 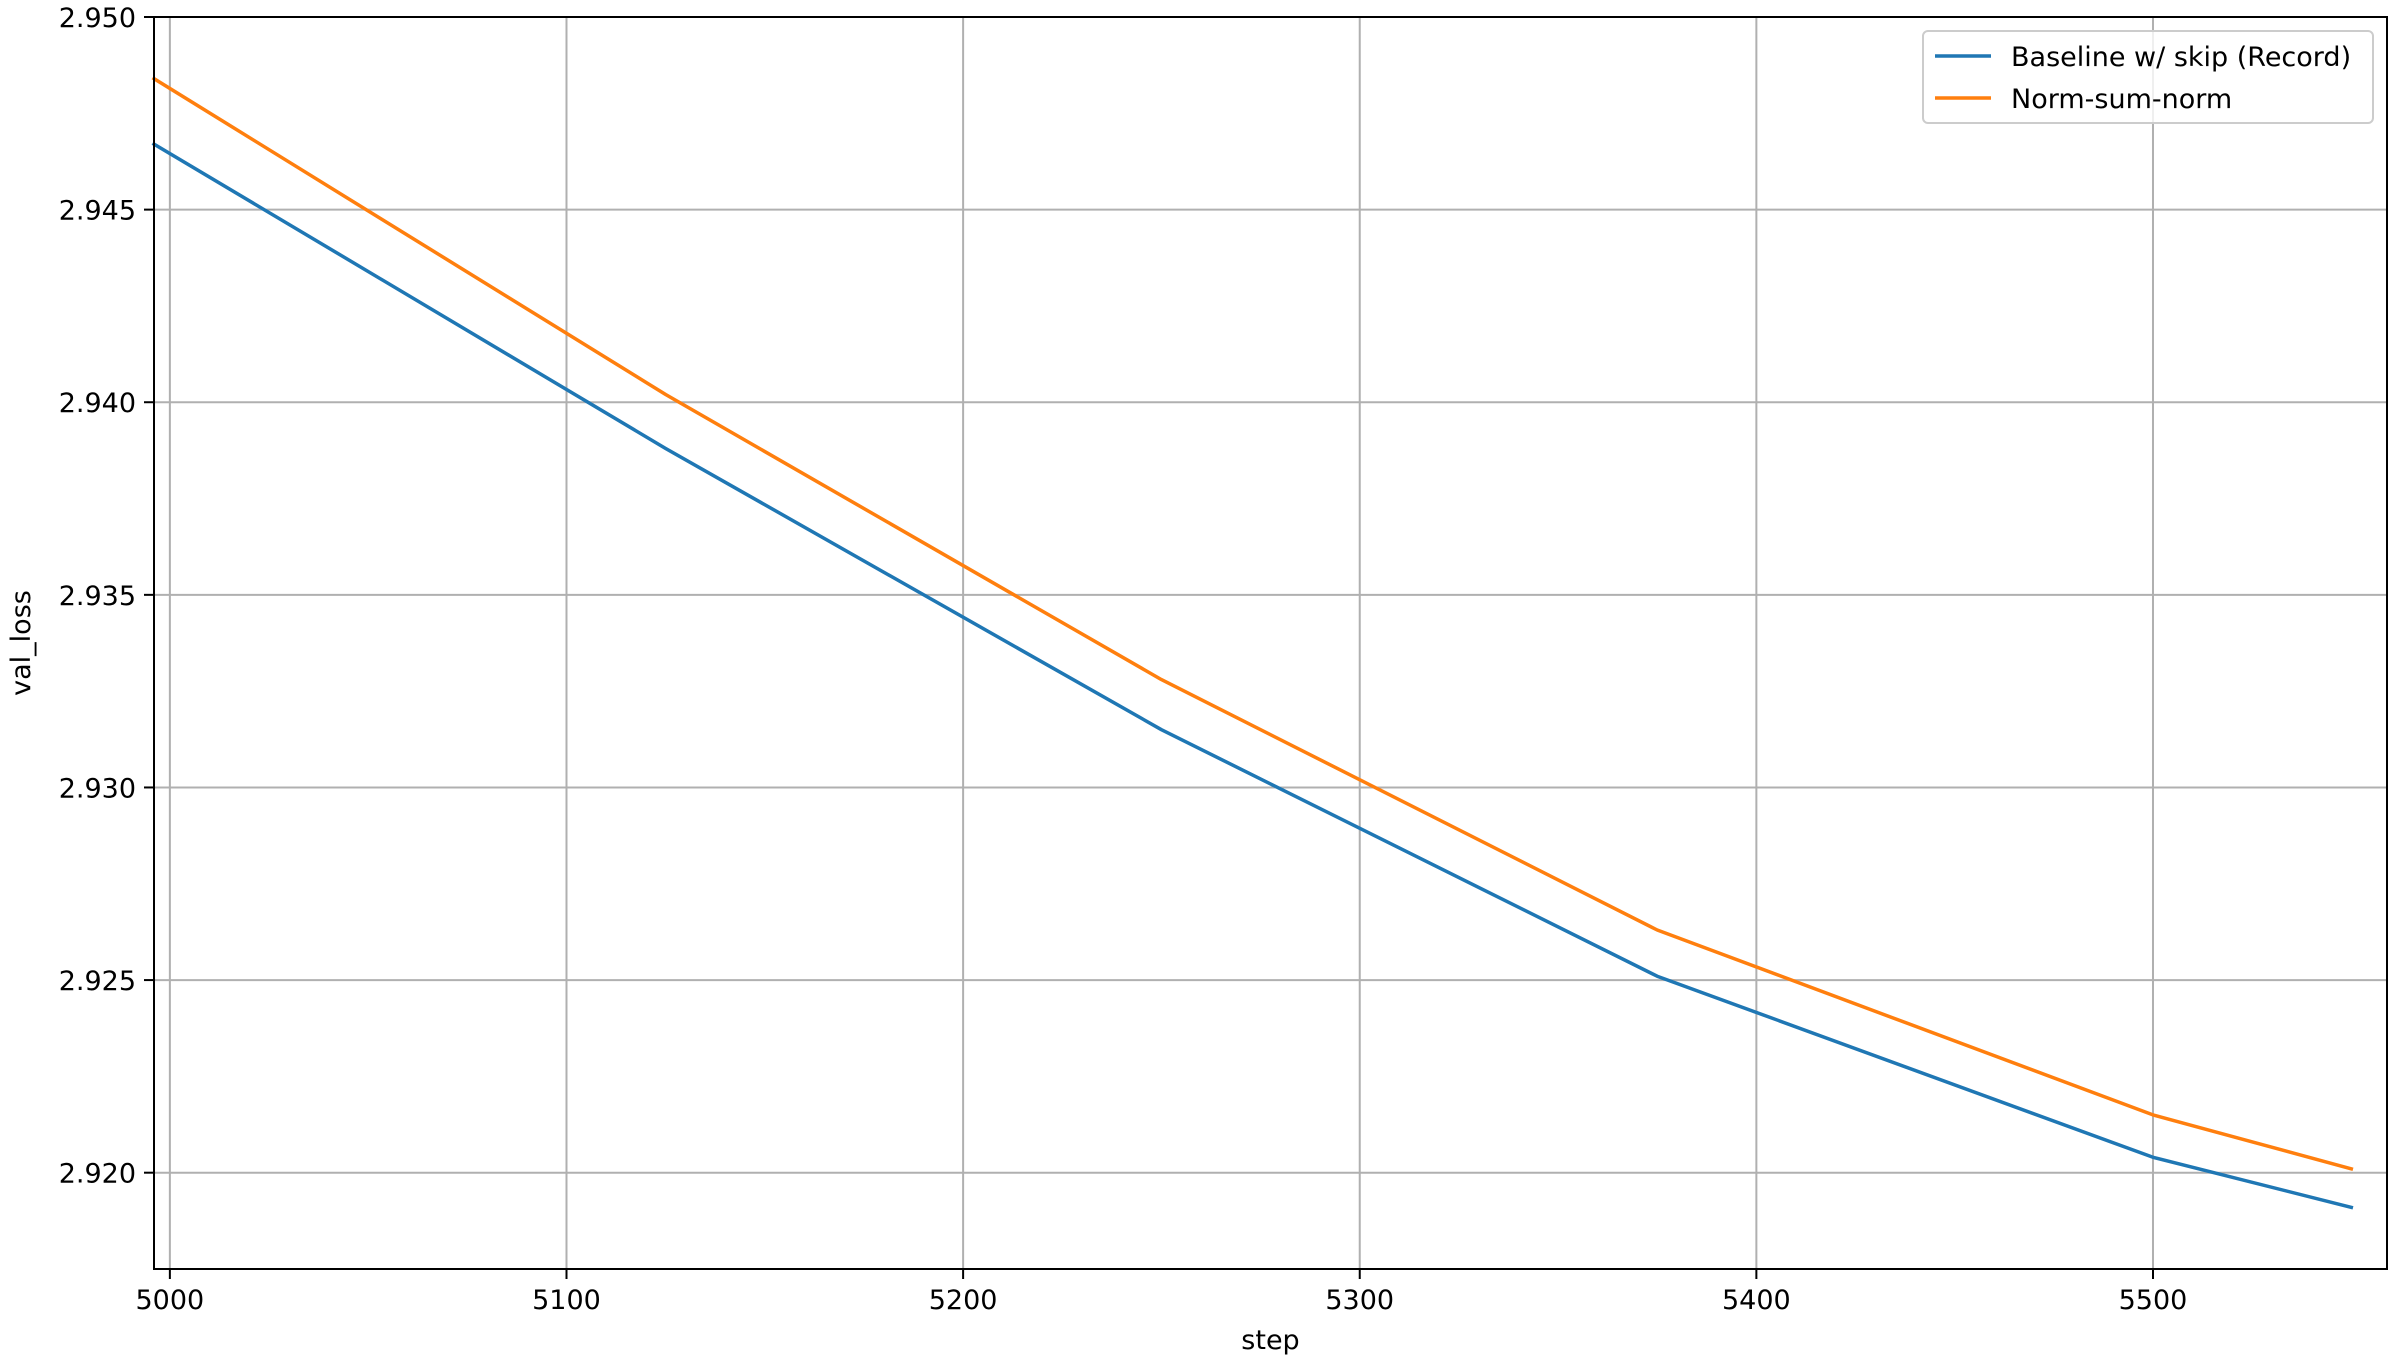 I want to click on y-tick-label: 2.935, so click(x=97, y=596).